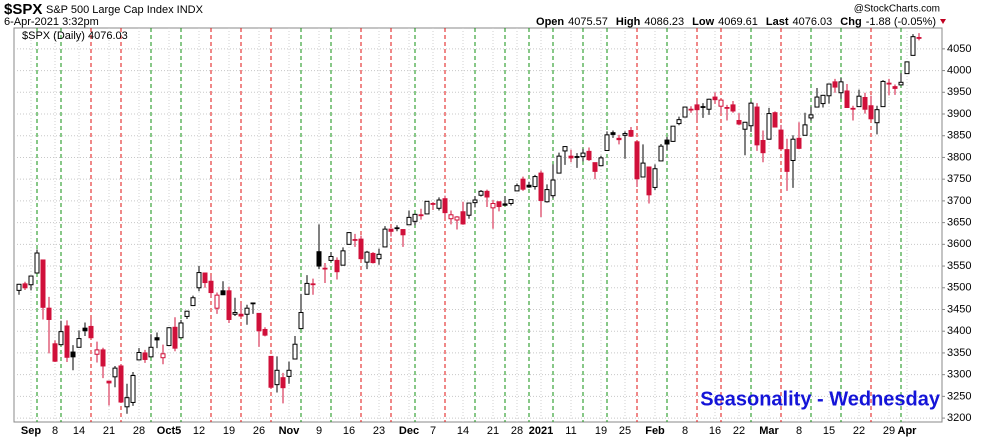  I want to click on x-tick-label: 14, so click(79, 431).